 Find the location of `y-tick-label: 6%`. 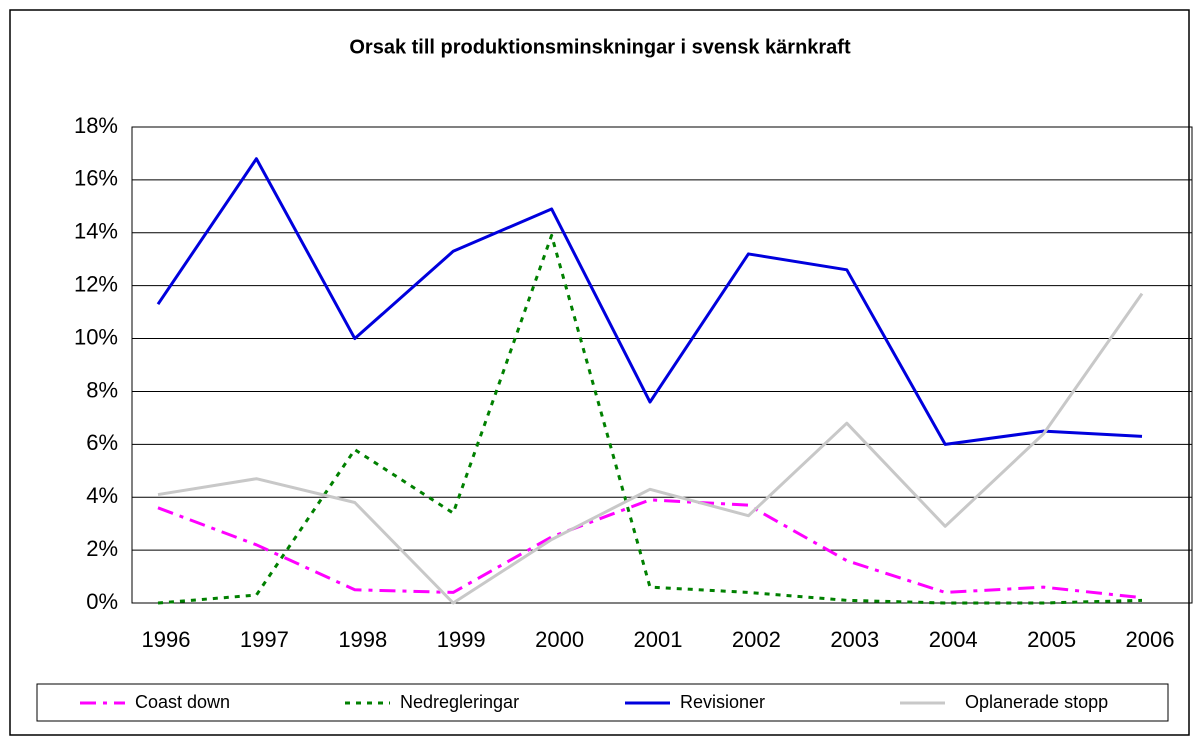

y-tick-label: 6% is located at coordinates (102, 442).